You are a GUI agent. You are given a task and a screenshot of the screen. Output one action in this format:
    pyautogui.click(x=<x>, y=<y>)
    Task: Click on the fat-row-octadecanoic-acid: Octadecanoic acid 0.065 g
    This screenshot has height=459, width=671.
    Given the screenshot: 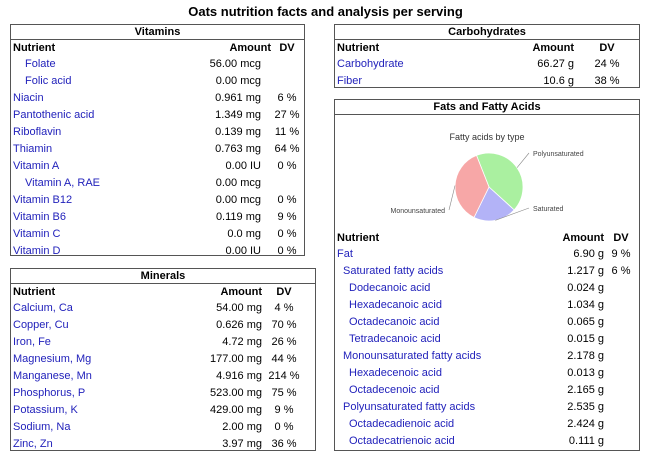 What is the action you would take?
    pyautogui.click(x=487, y=322)
    